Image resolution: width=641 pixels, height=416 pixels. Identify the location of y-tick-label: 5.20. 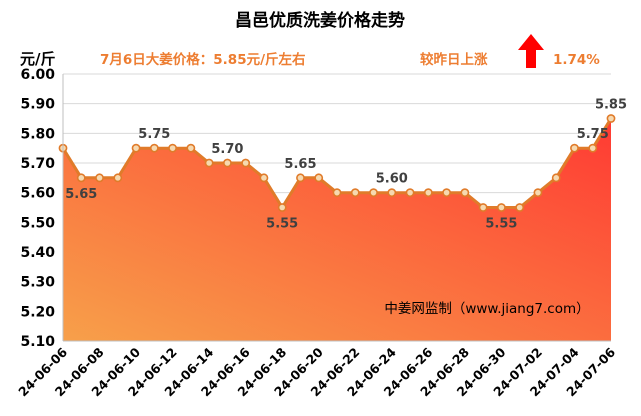
(37, 312).